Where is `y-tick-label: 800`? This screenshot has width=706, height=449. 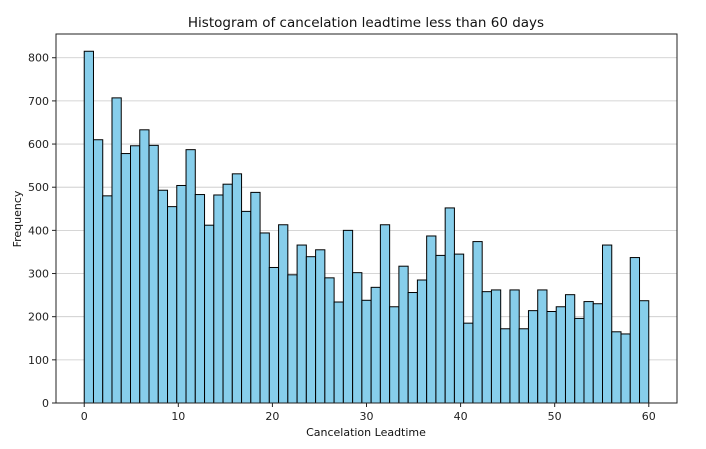 y-tick-label: 800 is located at coordinates (38, 58).